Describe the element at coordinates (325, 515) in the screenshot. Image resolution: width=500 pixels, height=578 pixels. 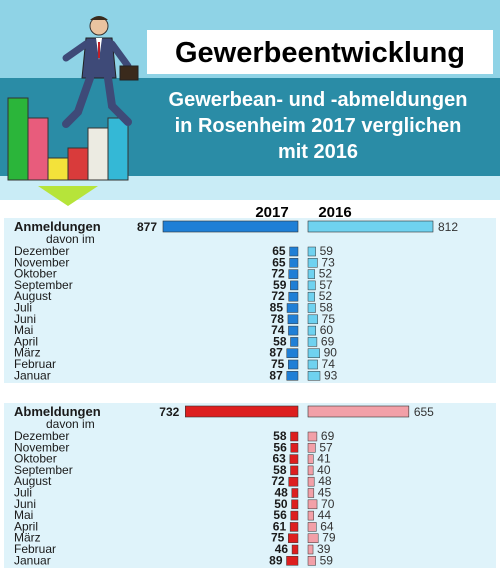
I see `abmeldungen-value-2016: 44` at that location.